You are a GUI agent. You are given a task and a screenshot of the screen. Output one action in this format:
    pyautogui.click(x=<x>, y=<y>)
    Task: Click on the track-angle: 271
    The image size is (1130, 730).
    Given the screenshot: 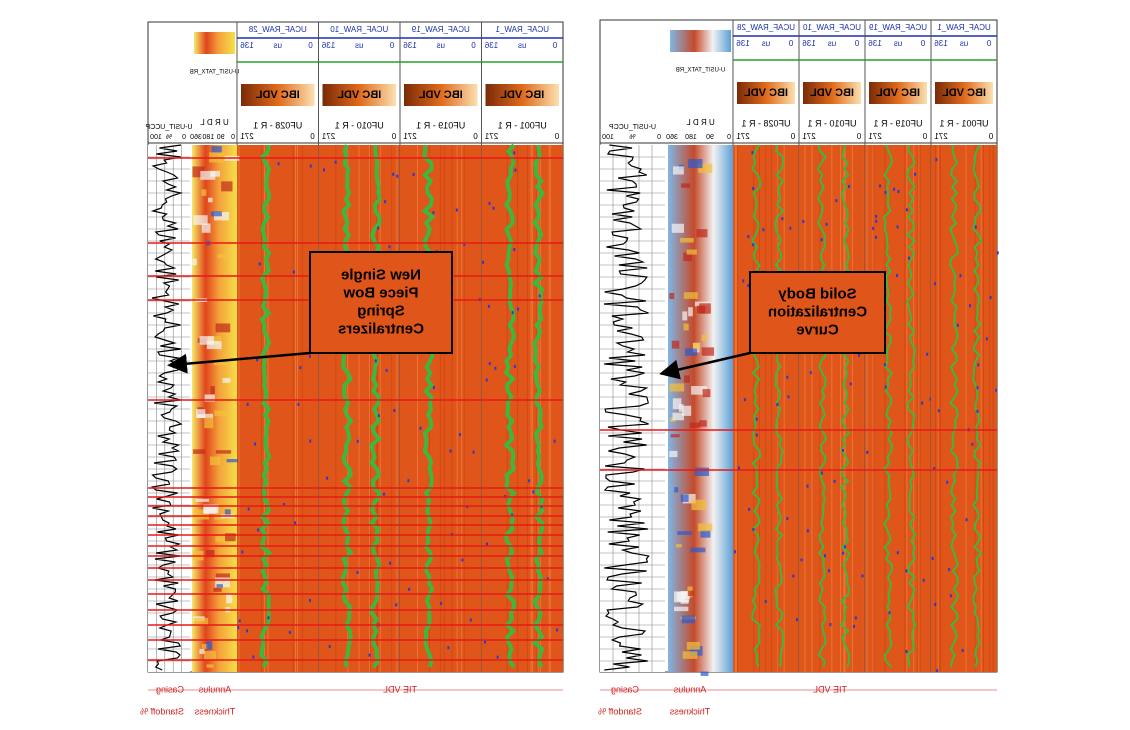 What is the action you would take?
    pyautogui.click(x=247, y=136)
    